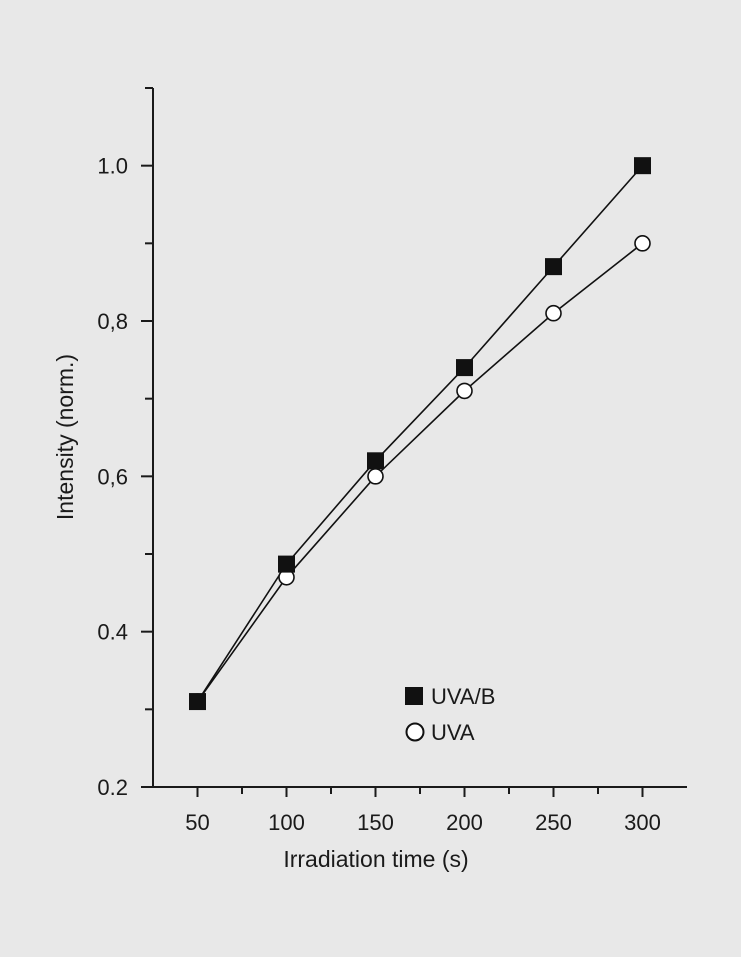 The width and height of the screenshot is (741, 957). Describe the element at coordinates (112, 476) in the screenshot. I see `y-tick-label: 0,6` at that location.